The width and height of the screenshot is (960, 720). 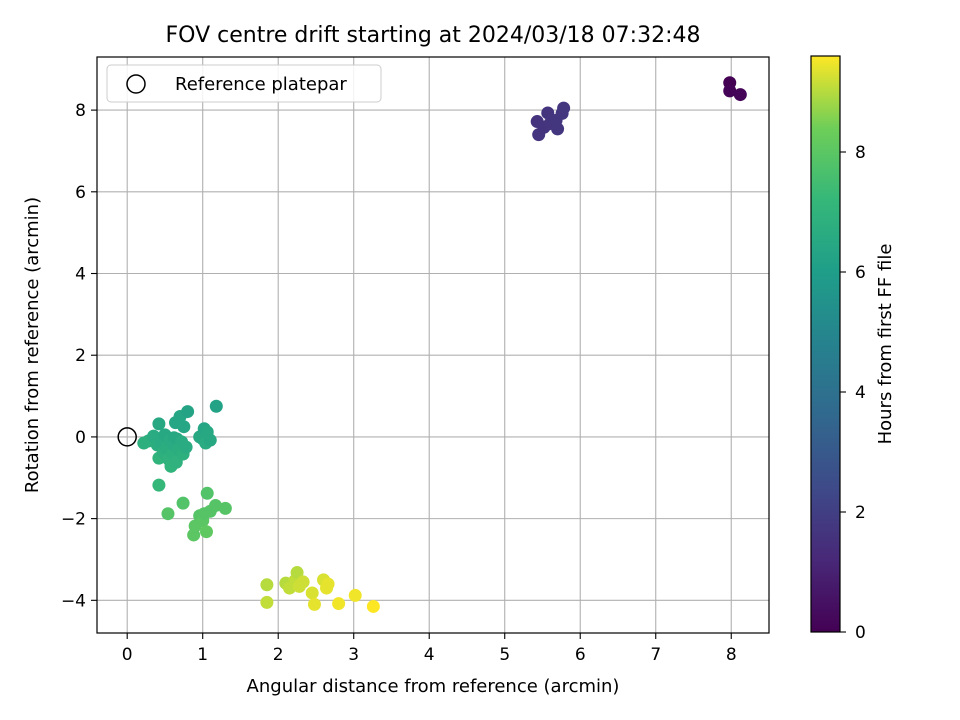 What do you see at coordinates (885, 344) in the screenshot?
I see `colorbar-label: Hours from first FF file` at bounding box center [885, 344].